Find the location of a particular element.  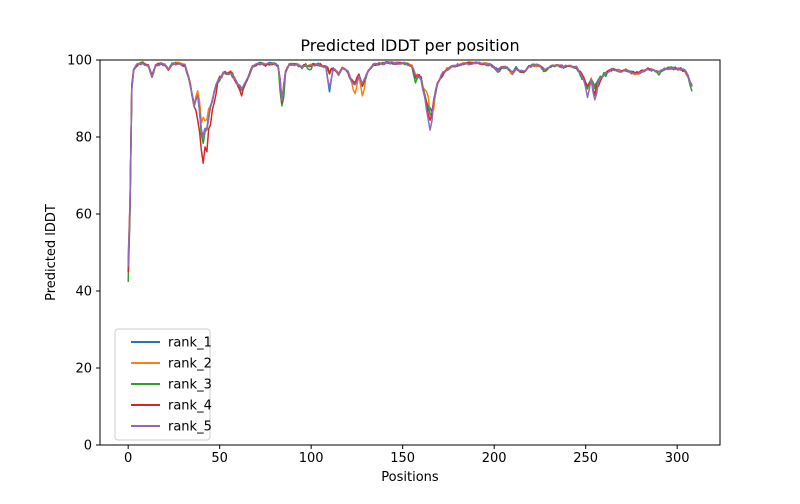

x-axis-label: Positions is located at coordinates (410, 477).